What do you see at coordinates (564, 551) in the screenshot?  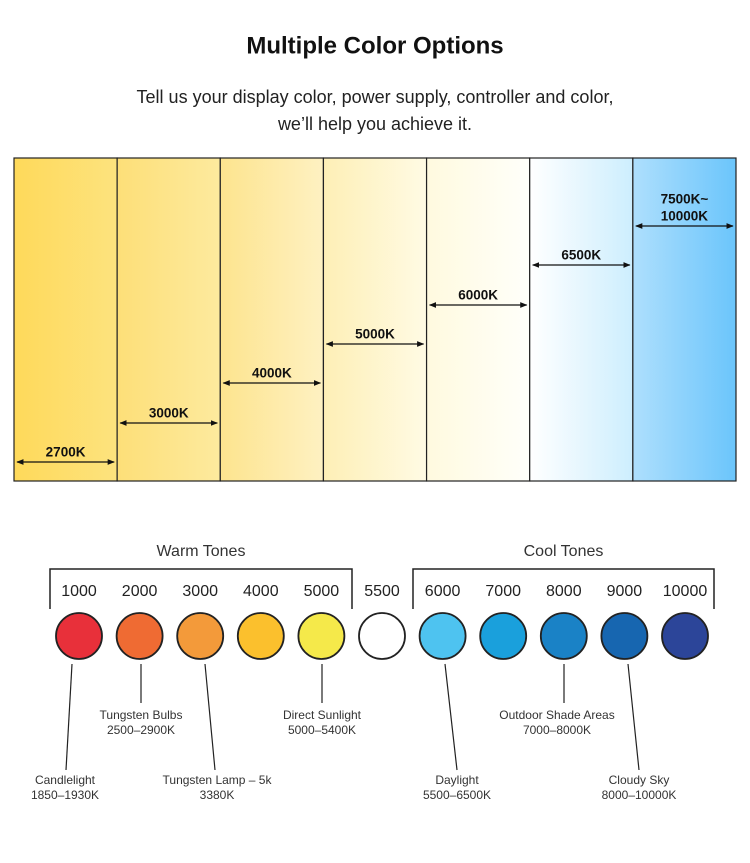 I see `group-label: Cool Tones` at bounding box center [564, 551].